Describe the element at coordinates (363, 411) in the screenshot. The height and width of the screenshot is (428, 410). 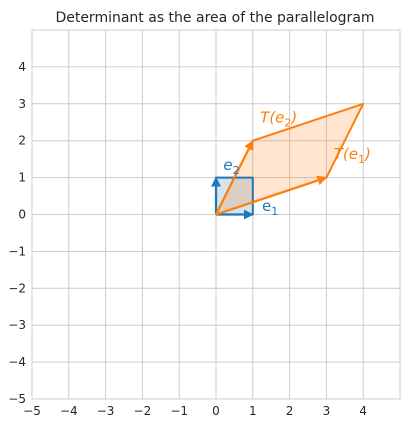
I see `x-tick-label: 4` at that location.